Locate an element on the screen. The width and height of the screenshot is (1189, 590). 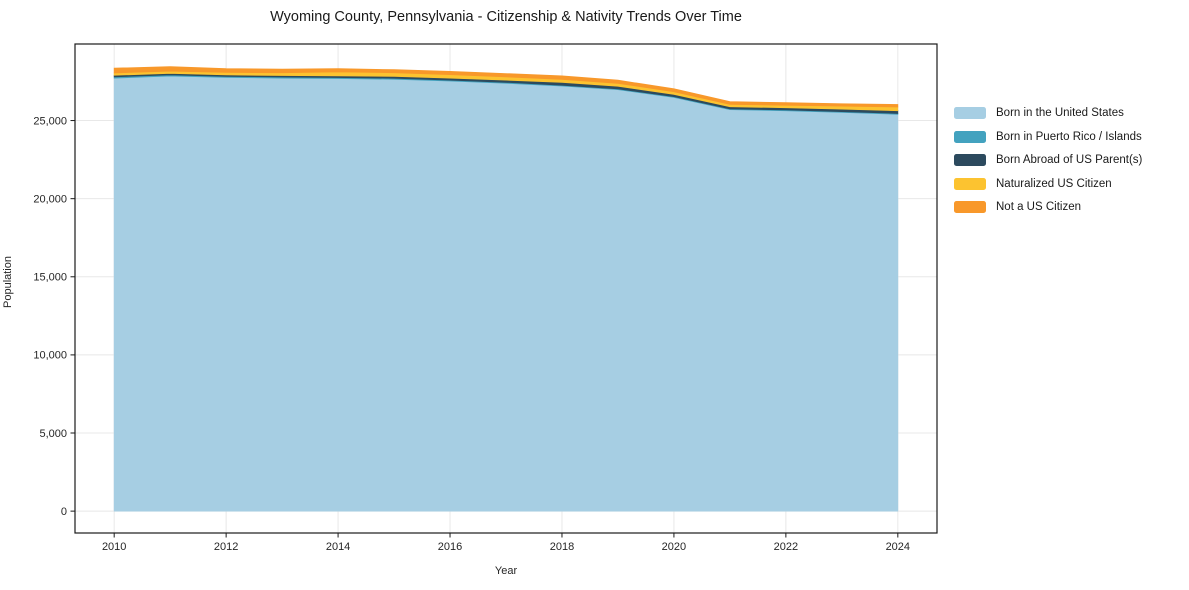
legend-item: Born in the United States is located at coordinates (1048, 113).